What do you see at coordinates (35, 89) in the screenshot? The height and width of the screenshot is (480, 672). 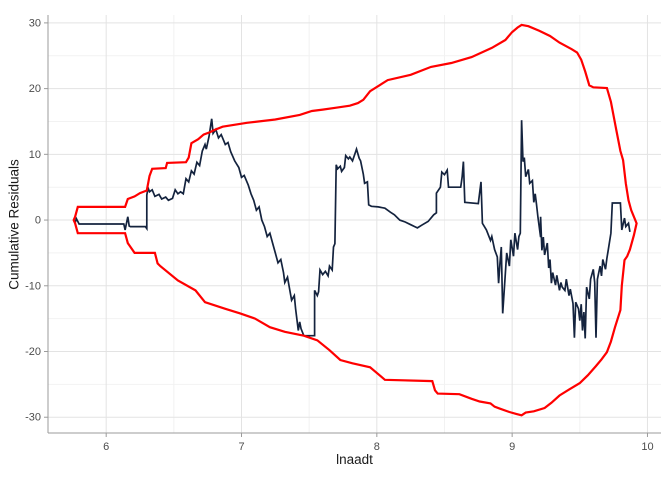 I see `y-tick-label: 20` at bounding box center [35, 89].